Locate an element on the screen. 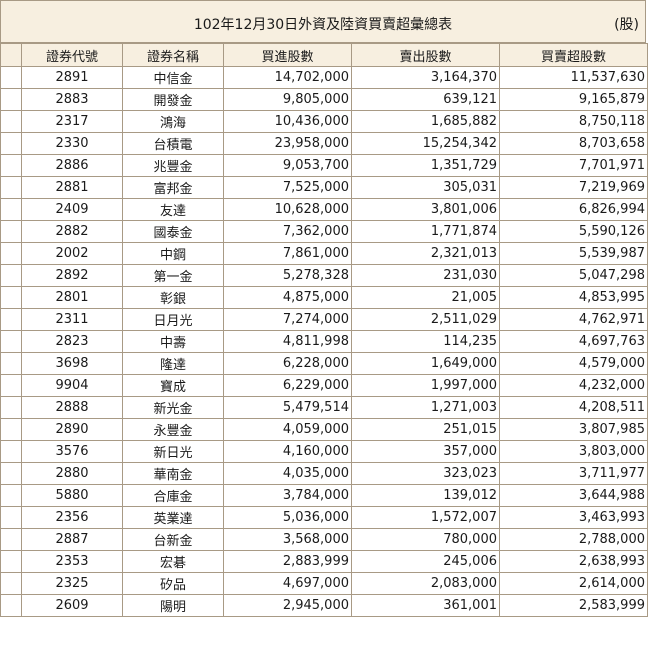 Image resolution: width=648 pixels, height=646 pixels. net-shares: 2,614,000 is located at coordinates (573, 583).